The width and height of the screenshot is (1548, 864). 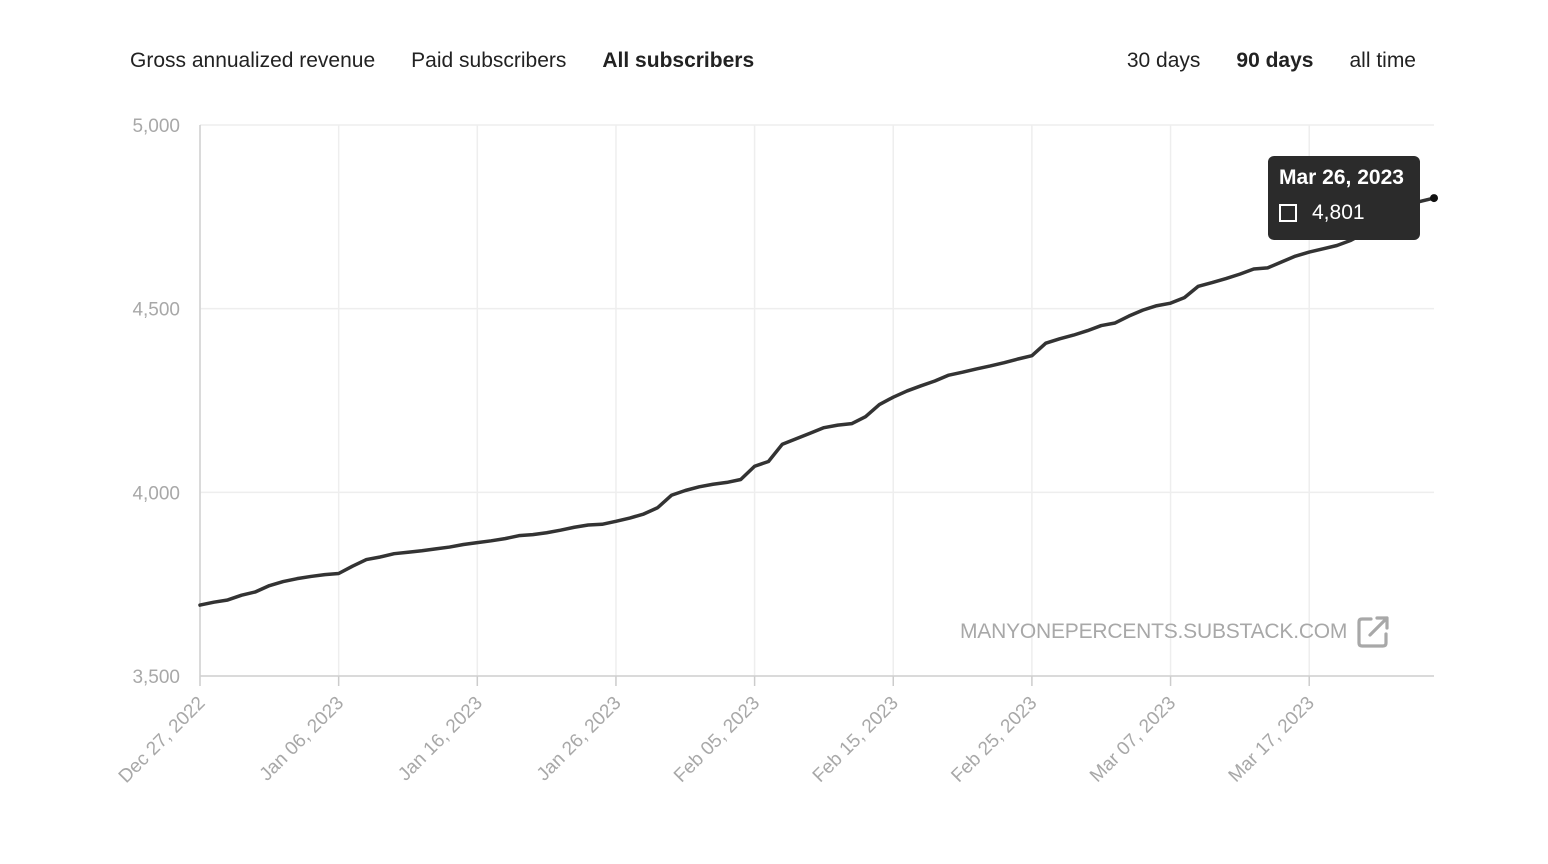 What do you see at coordinates (994, 740) in the screenshot?
I see `x-tick-label: Feb 25, 2023` at bounding box center [994, 740].